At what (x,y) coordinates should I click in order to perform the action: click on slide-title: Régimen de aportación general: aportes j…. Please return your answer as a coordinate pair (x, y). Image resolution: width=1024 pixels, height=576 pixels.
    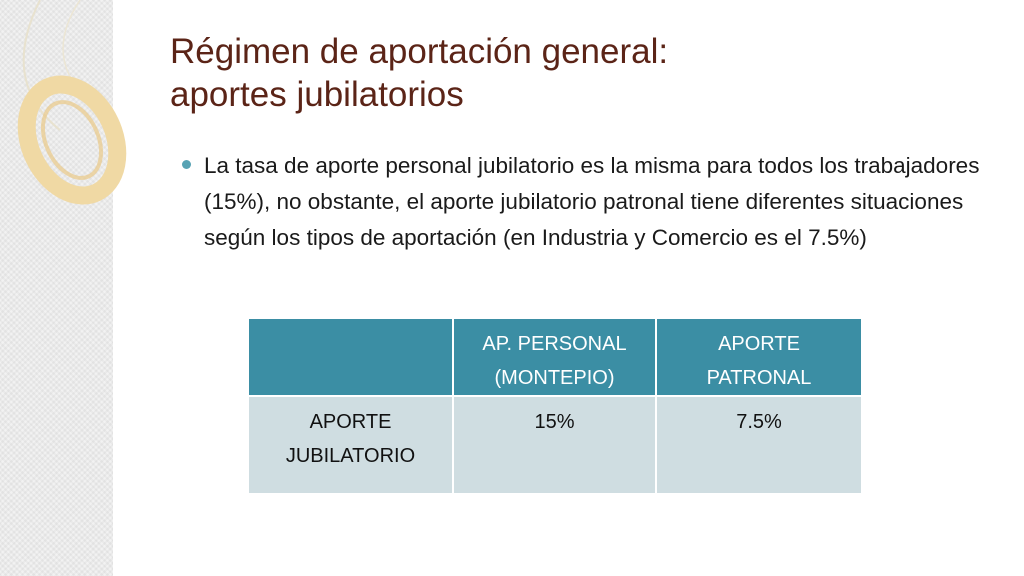
    Looking at the image, I should click on (580, 73).